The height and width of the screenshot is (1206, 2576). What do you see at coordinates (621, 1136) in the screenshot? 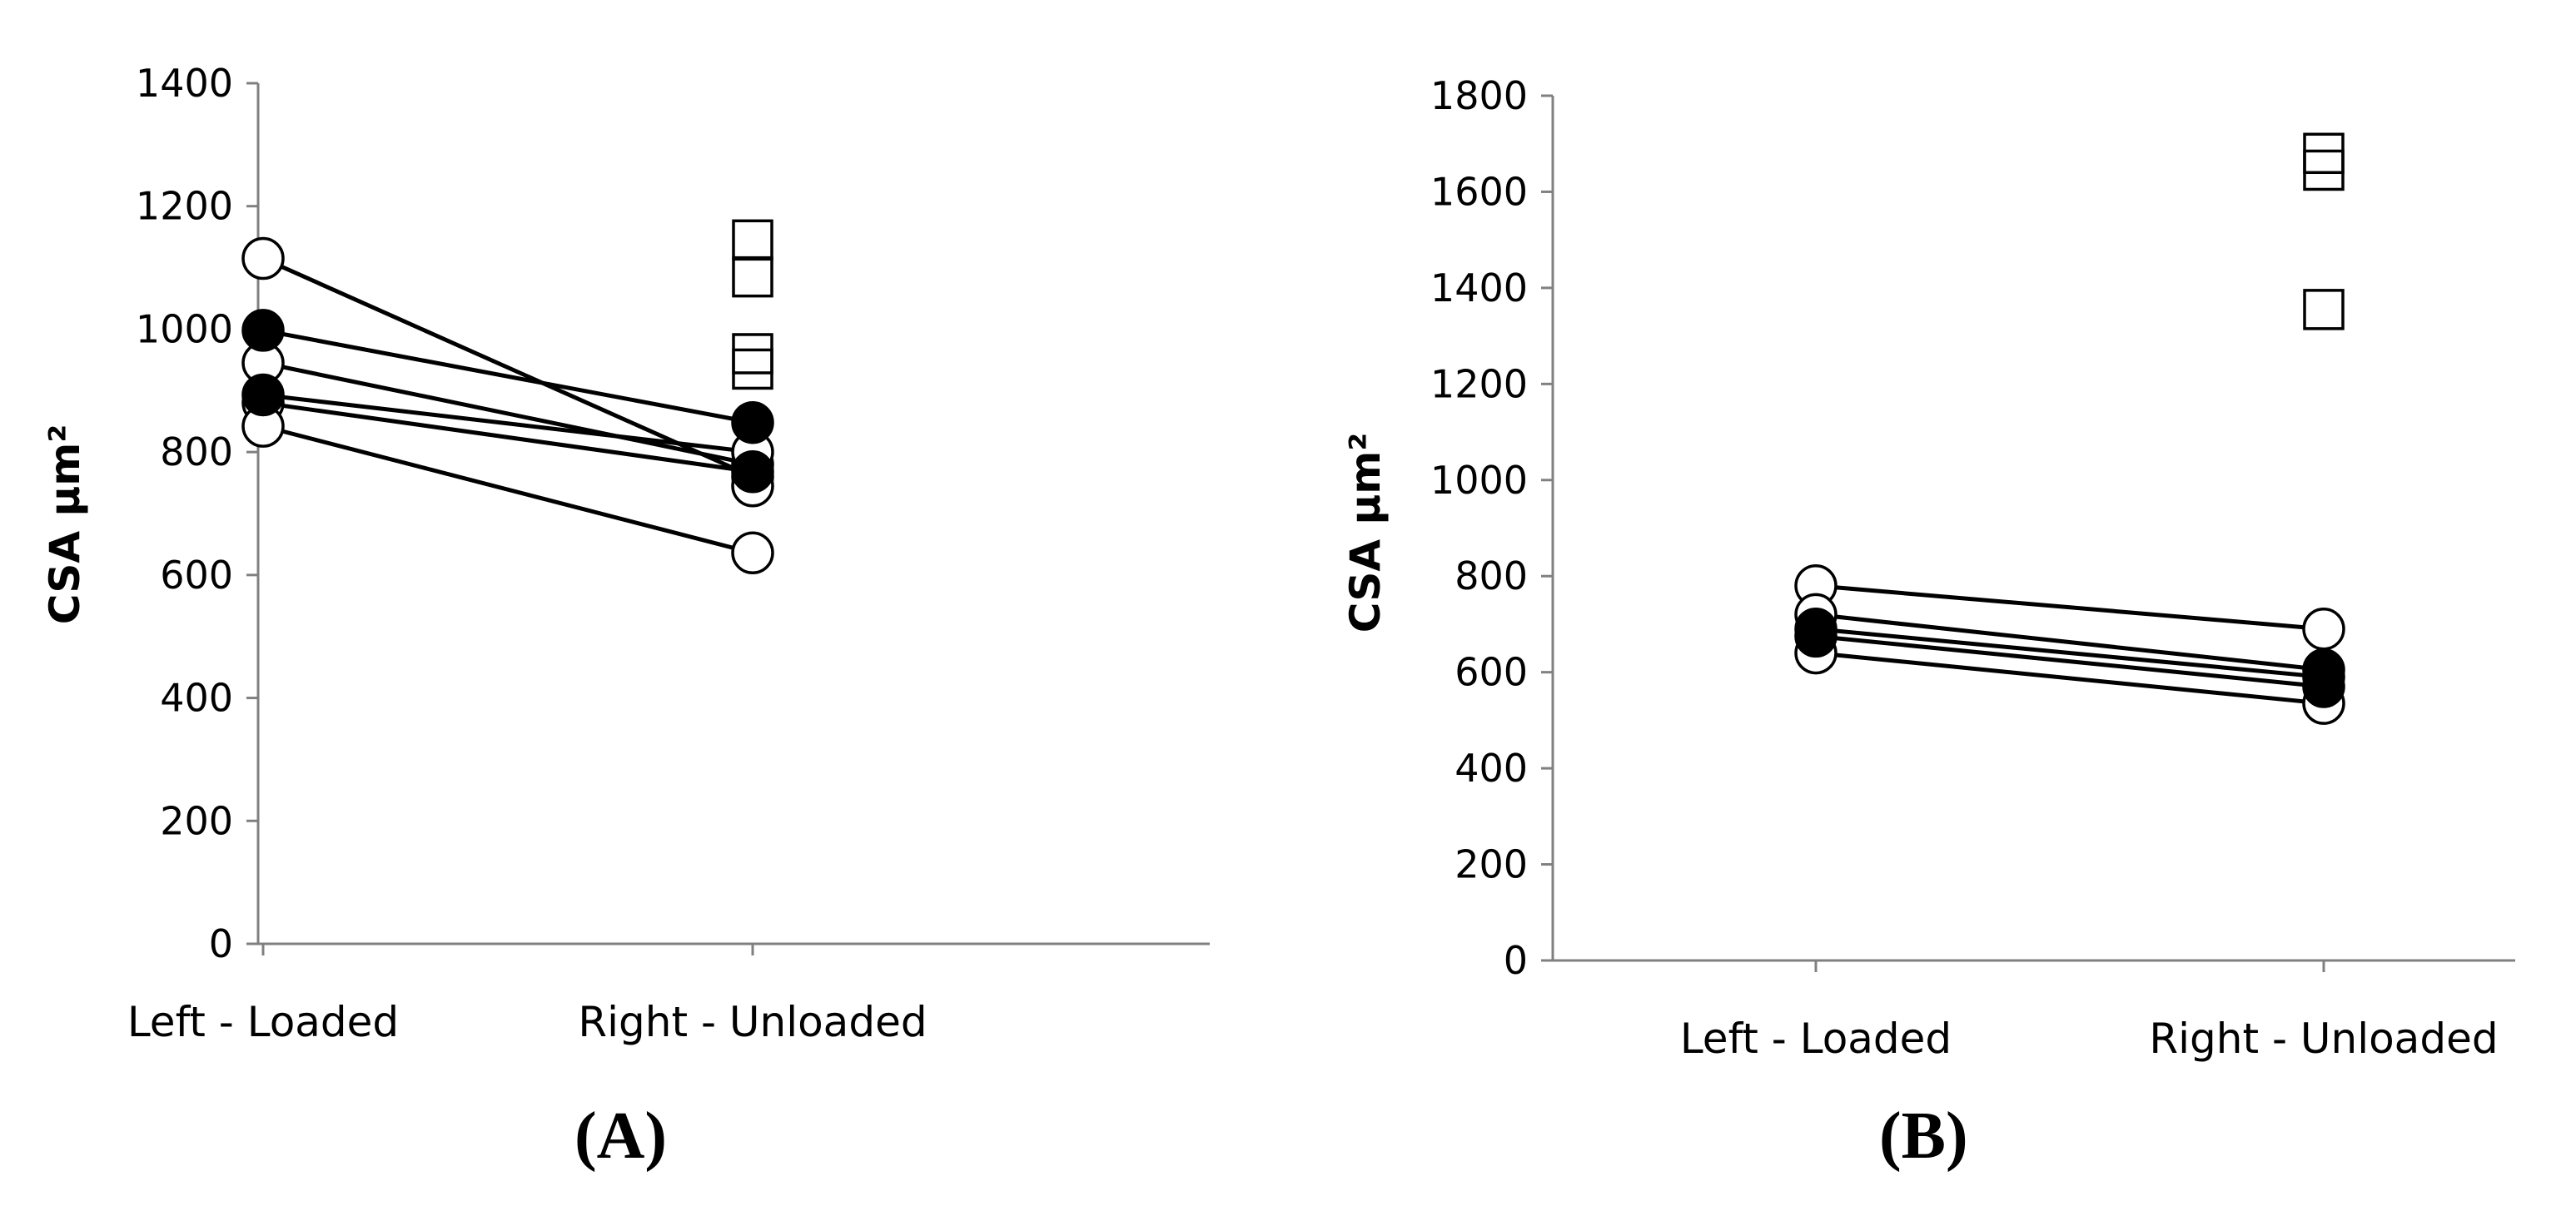
I see `panel-a-label: (A)` at bounding box center [621, 1136].